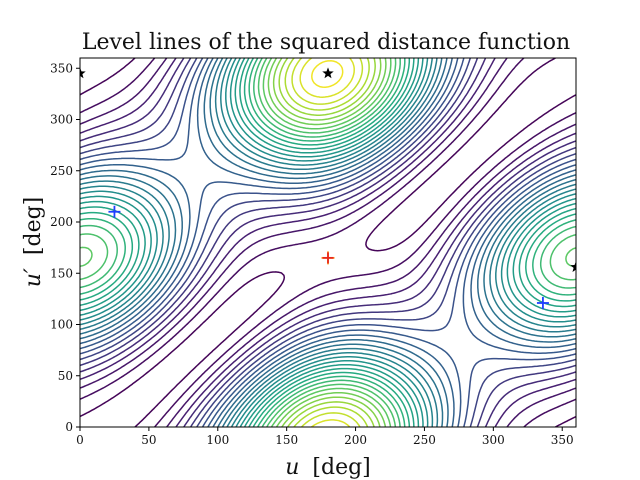 This screenshot has width=640, height=480. I want to click on x-tick-label: 250, so click(424, 440).